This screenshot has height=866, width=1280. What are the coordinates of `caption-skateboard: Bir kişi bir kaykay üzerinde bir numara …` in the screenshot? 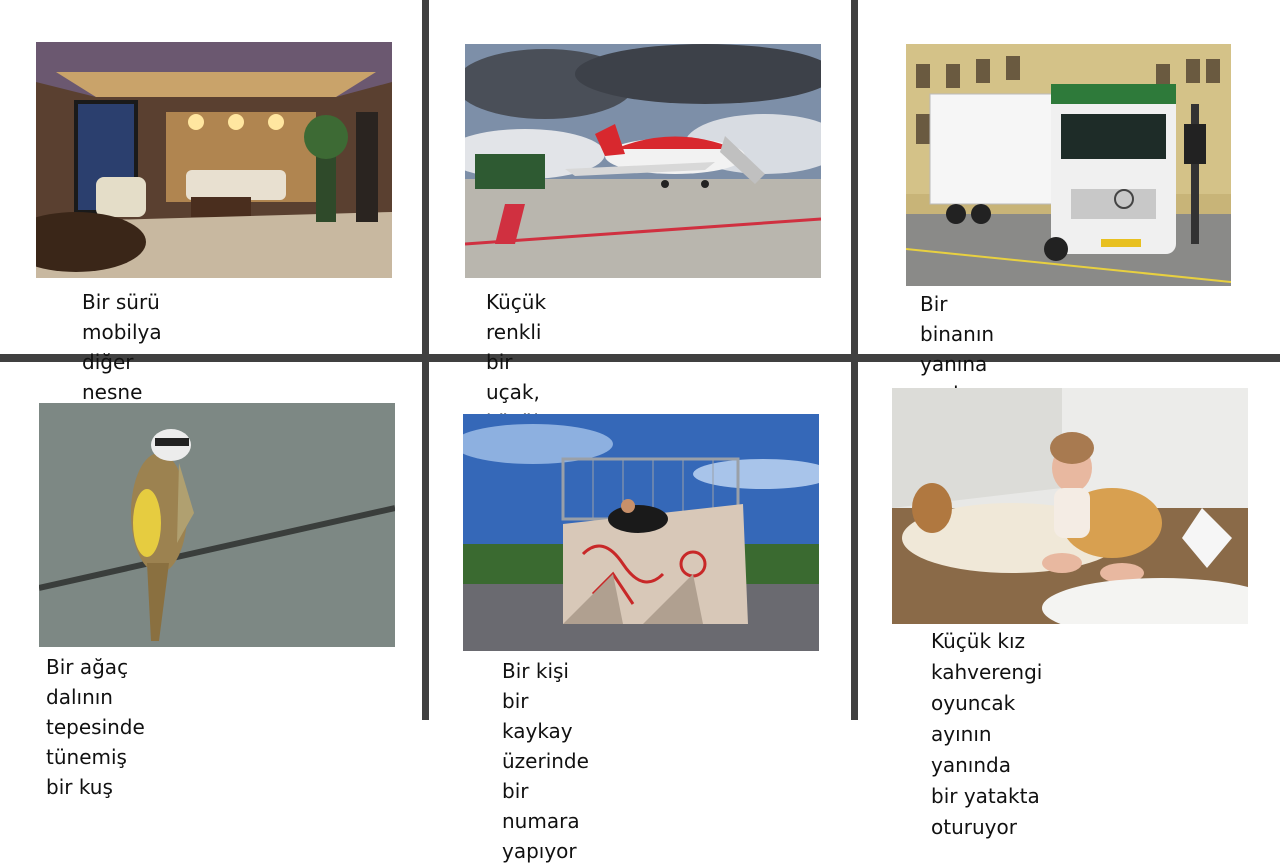 It's located at (545, 761).